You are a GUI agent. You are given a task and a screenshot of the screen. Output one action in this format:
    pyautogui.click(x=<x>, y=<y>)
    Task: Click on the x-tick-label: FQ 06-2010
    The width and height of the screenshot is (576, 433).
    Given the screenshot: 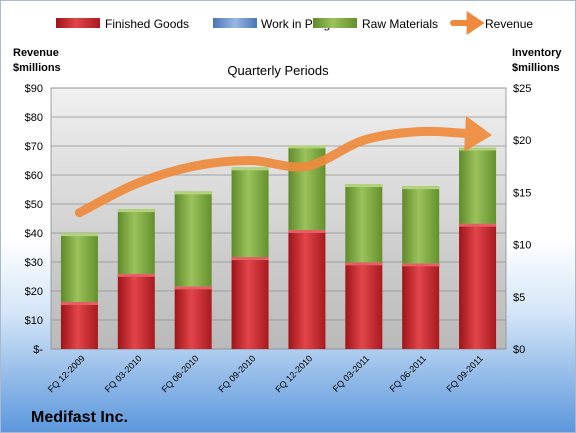 What is the action you would take?
    pyautogui.click(x=180, y=373)
    